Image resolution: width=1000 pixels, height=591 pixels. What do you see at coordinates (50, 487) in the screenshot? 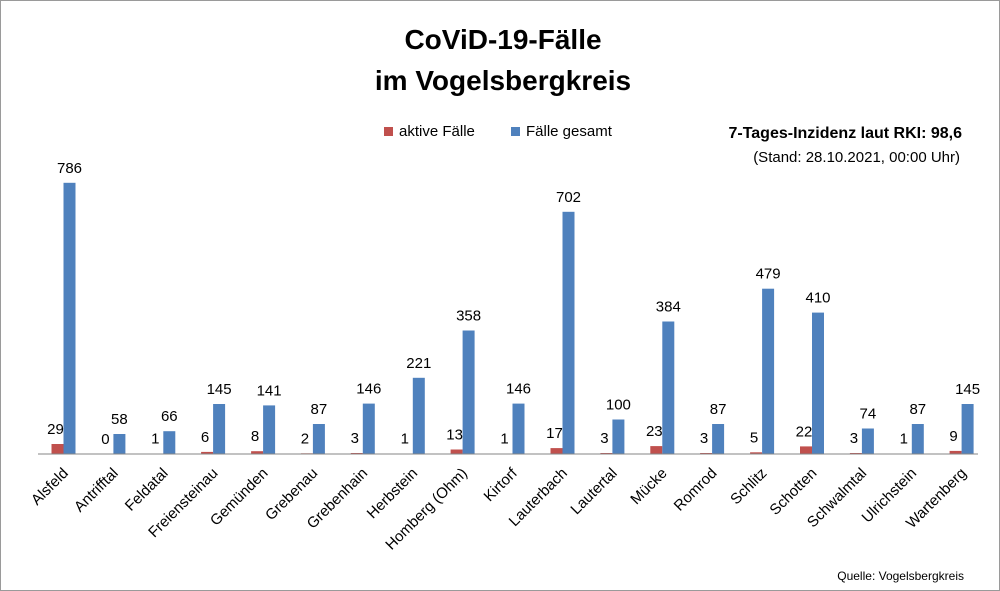
I see `category-label-0: Alsfeld` at bounding box center [50, 487].